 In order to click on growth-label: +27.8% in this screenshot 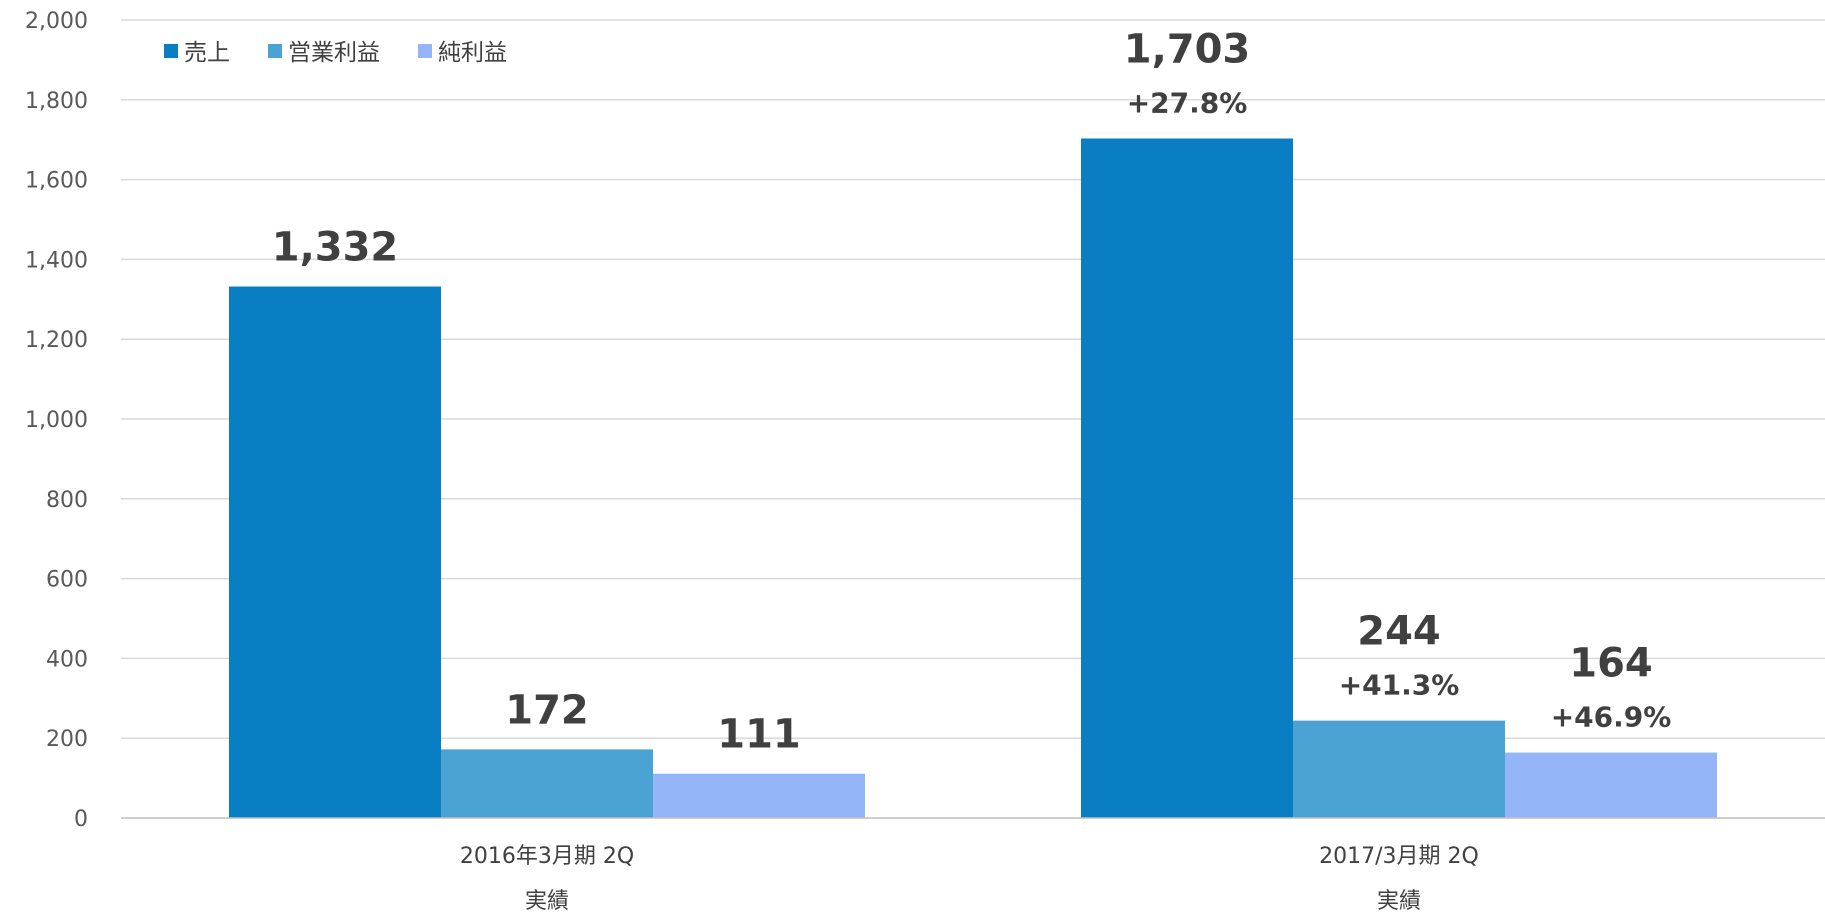, I will do `click(1187, 103)`.